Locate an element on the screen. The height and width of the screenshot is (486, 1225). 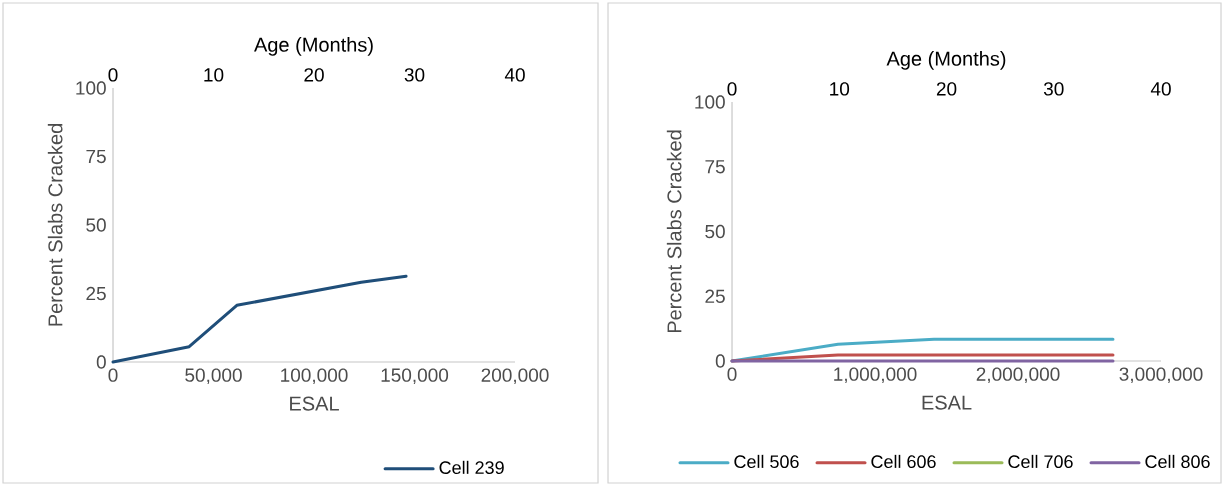
x-tick-label: 50,000 is located at coordinates (213, 376).